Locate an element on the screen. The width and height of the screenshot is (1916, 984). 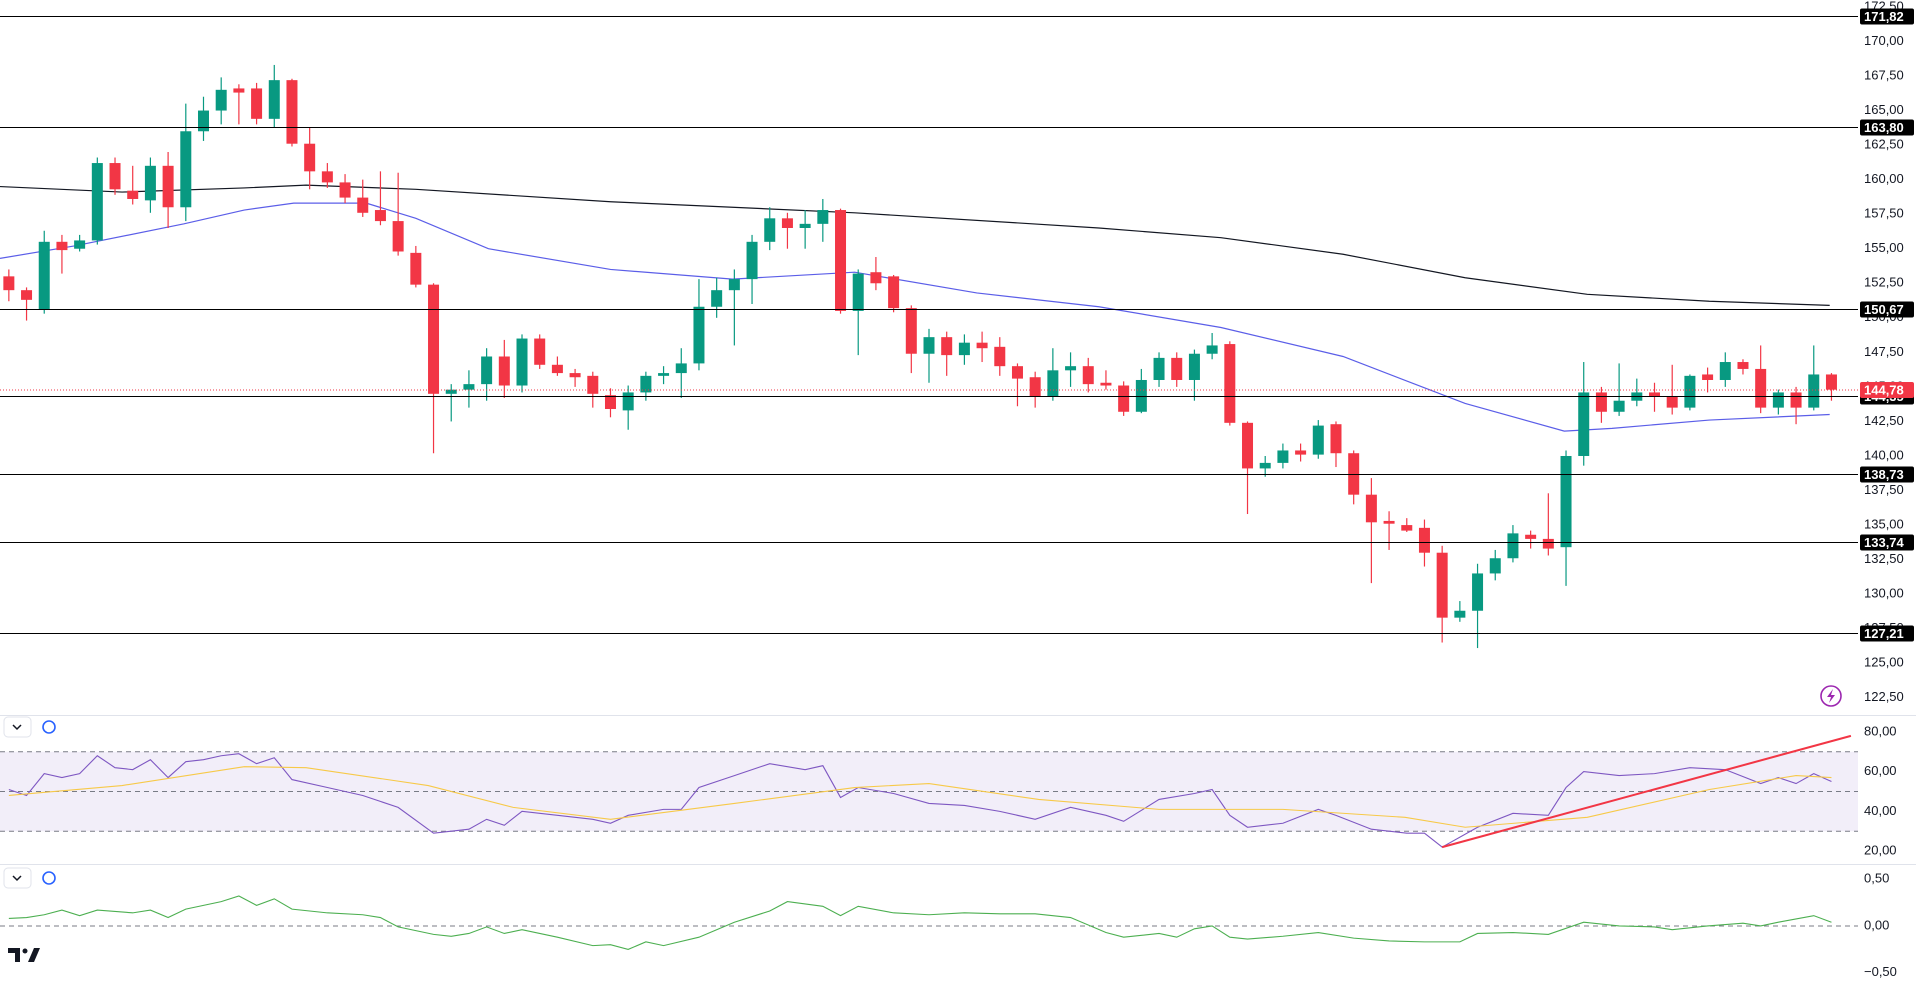
y-tick-label: 152,50 is located at coordinates (1884, 282).